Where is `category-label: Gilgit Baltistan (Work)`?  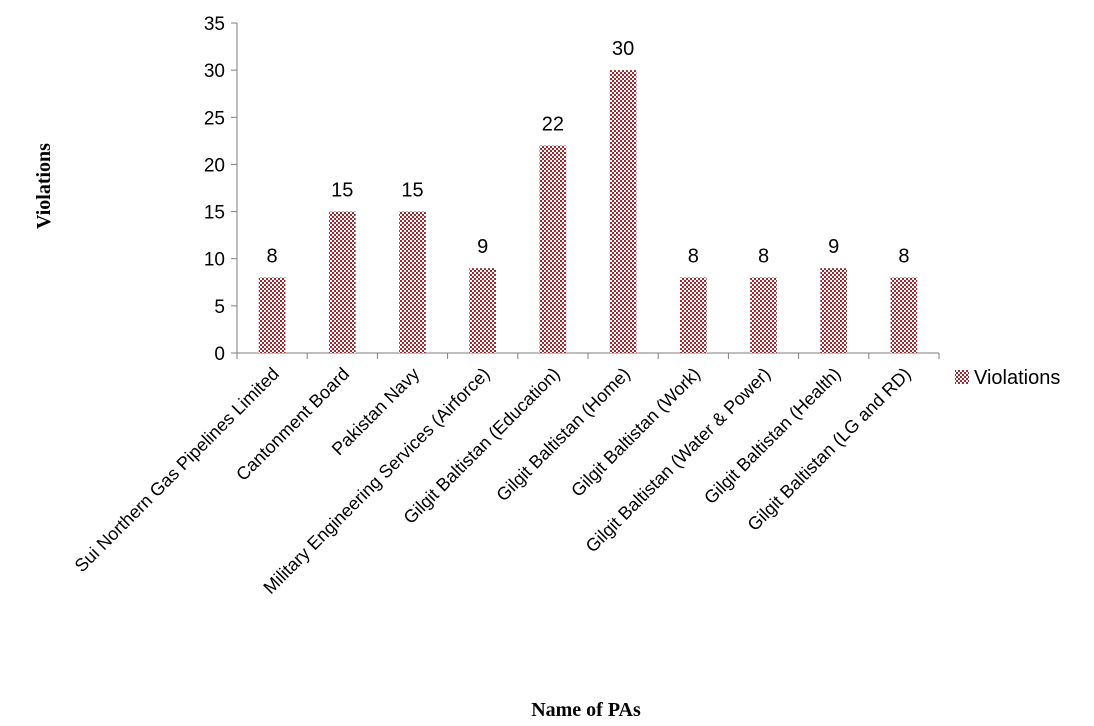 category-label: Gilgit Baltistan (Work) is located at coordinates (635, 432).